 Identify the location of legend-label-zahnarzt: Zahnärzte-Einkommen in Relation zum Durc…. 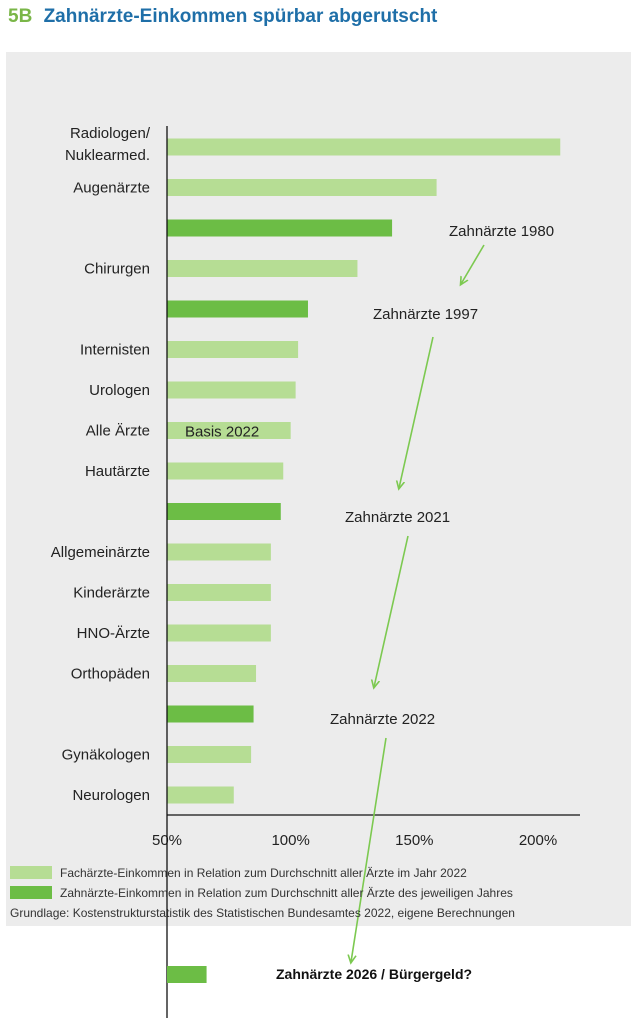
(286, 893).